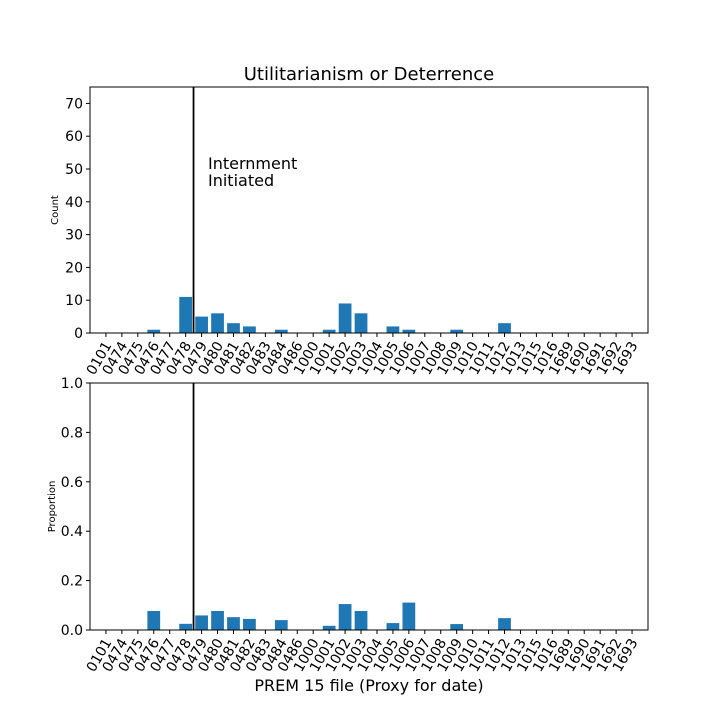 This screenshot has width=720, height=720. Describe the element at coordinates (72, 433) in the screenshot. I see `y-tick-label: 0.8` at that location.